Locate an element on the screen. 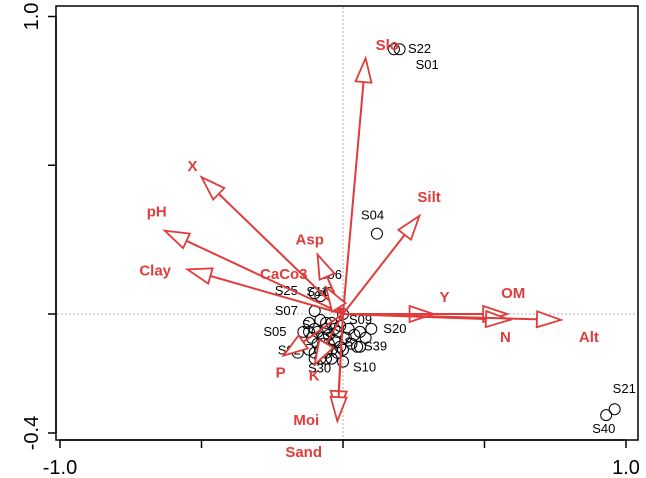  site-label-s20: S20 is located at coordinates (394, 328).